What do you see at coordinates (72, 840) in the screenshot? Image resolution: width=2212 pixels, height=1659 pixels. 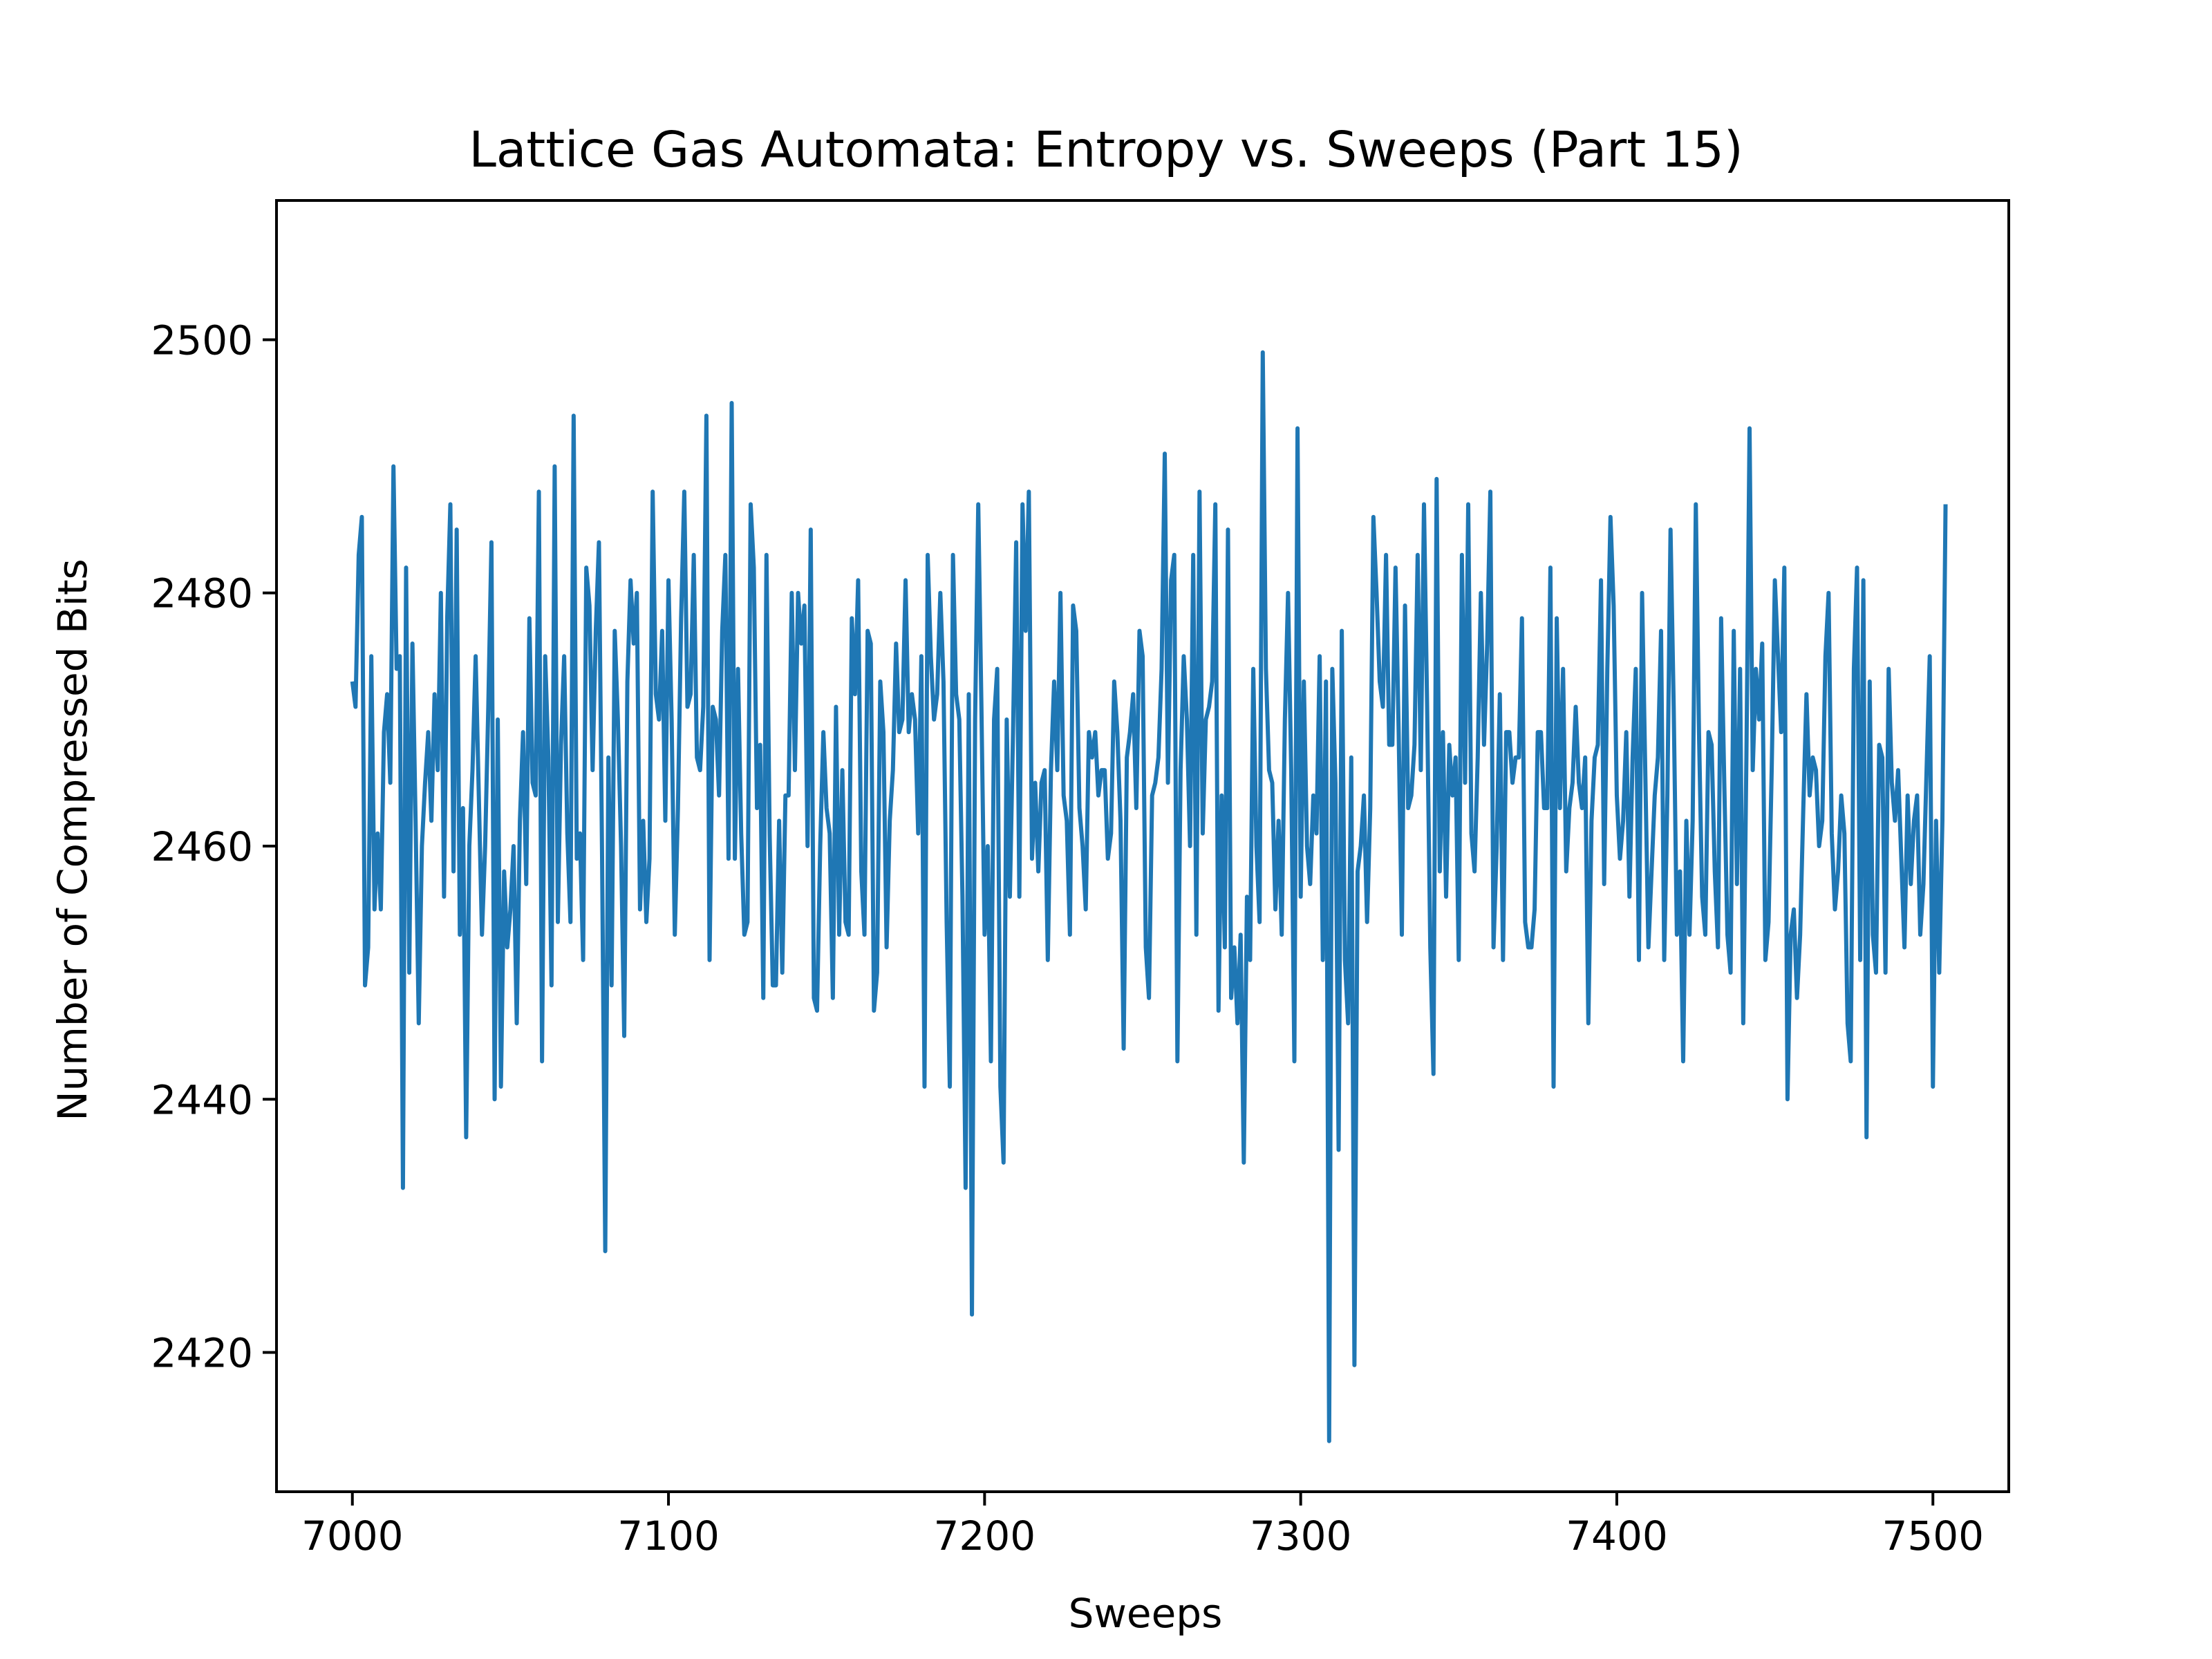 I see `y-axis-label: Number of Compressed Bits` at bounding box center [72, 840].